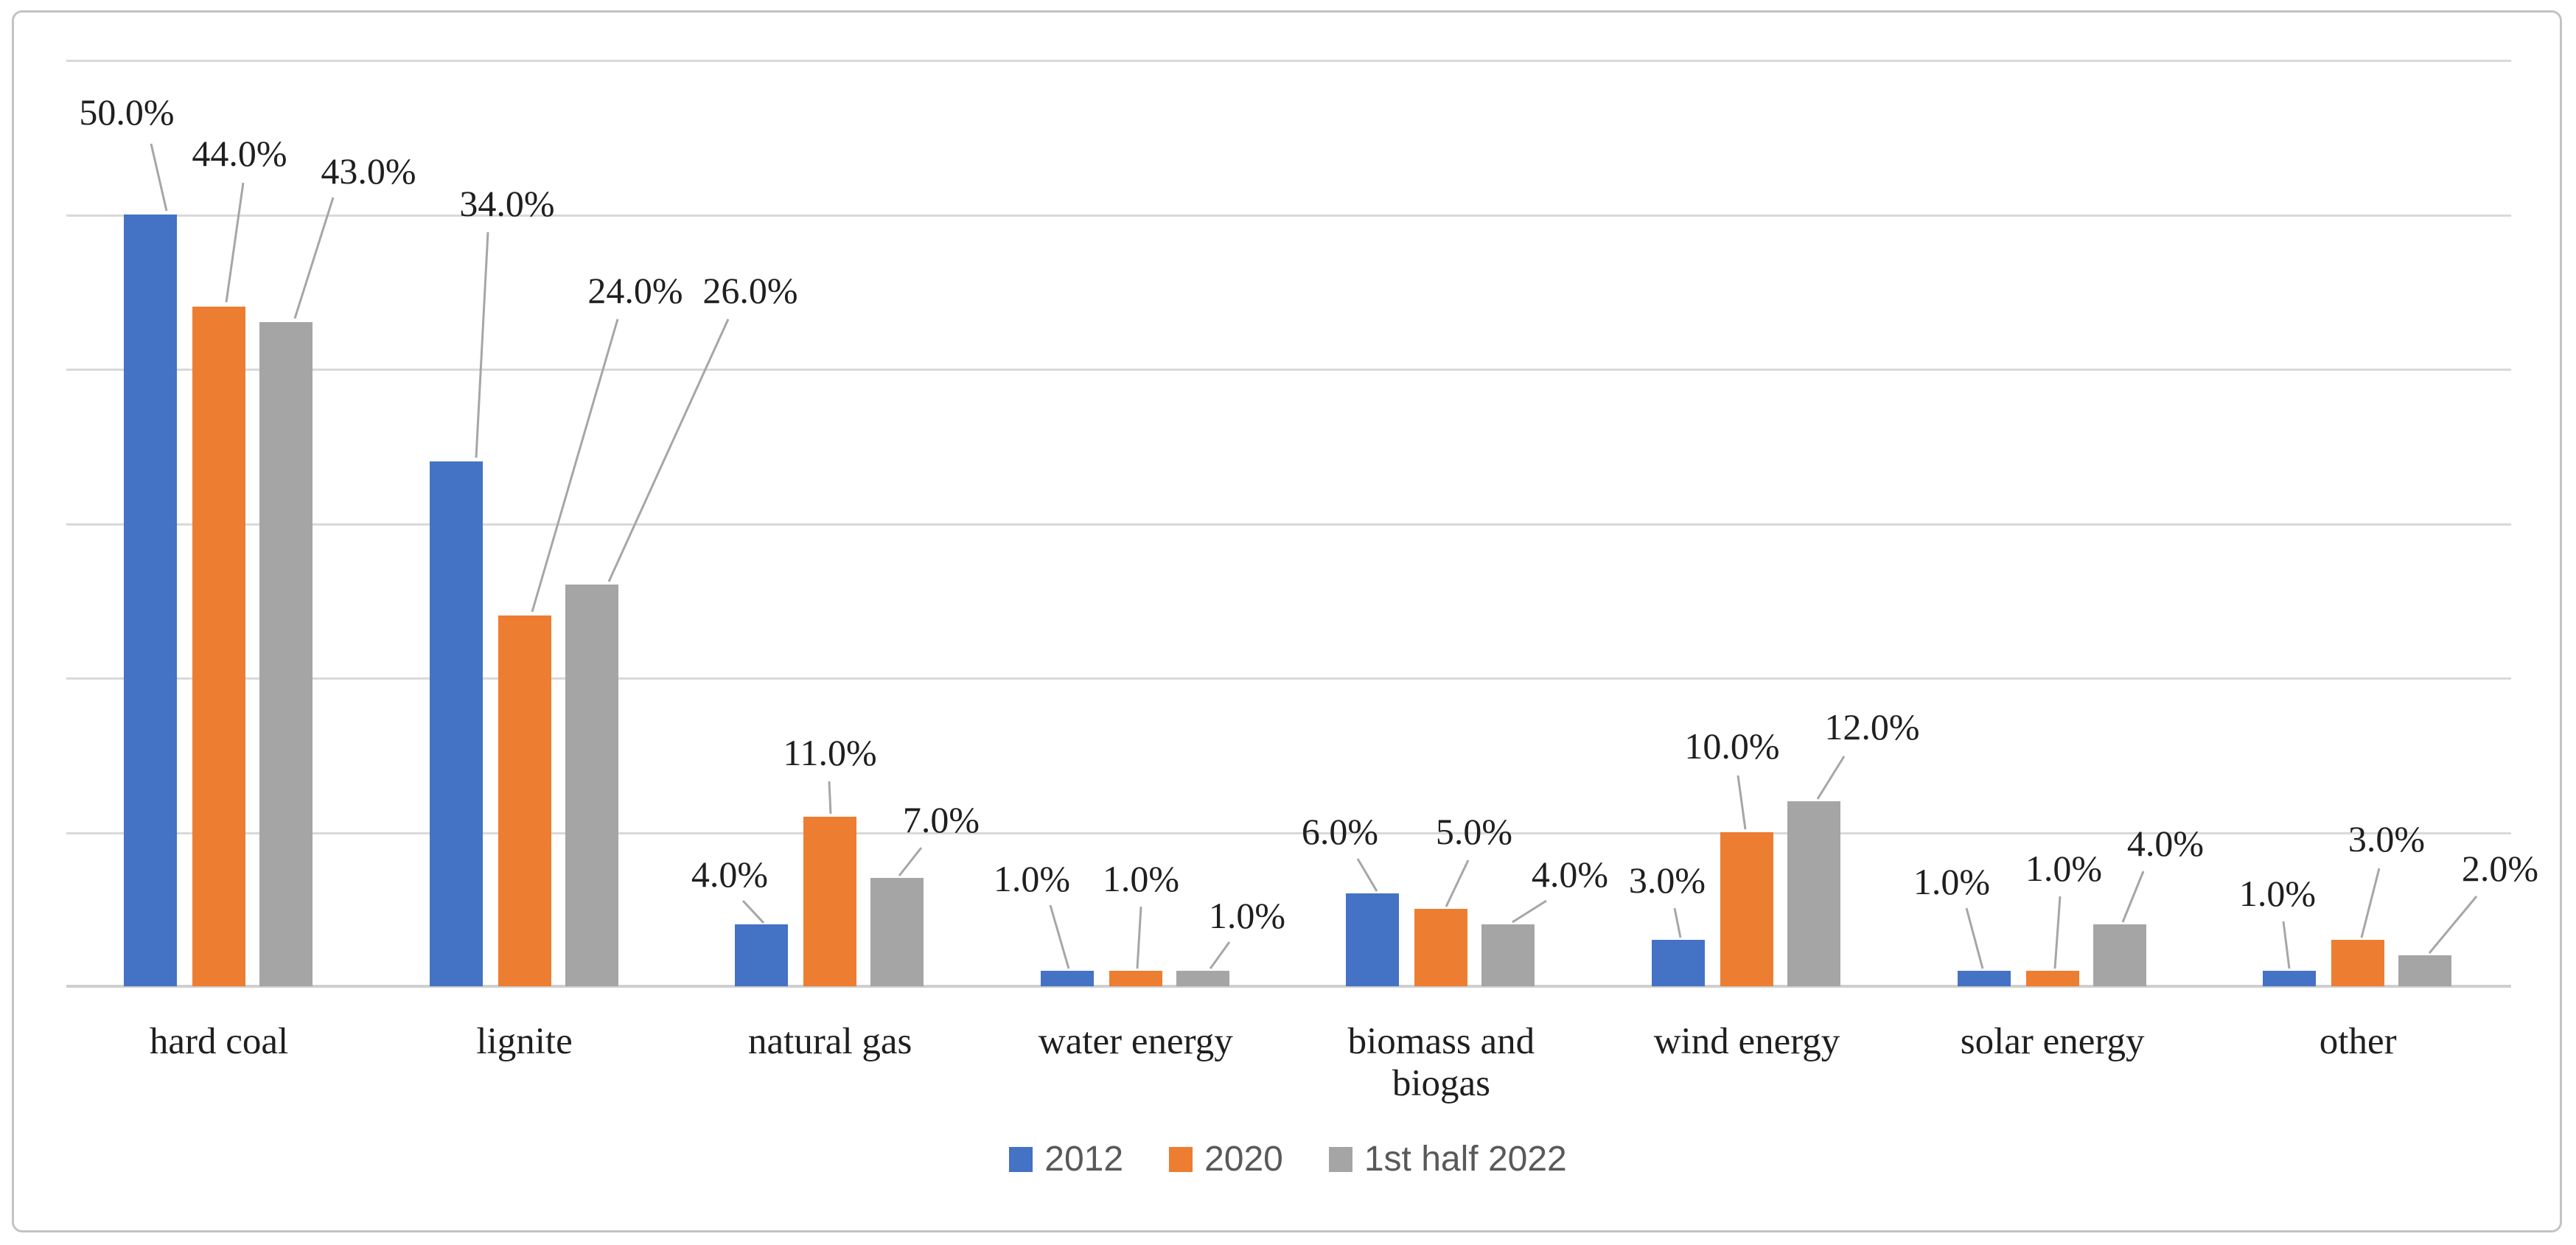 The image size is (2576, 1245). What do you see at coordinates (2052, 1041) in the screenshot?
I see `category-label-solar-energy: solar energy` at bounding box center [2052, 1041].